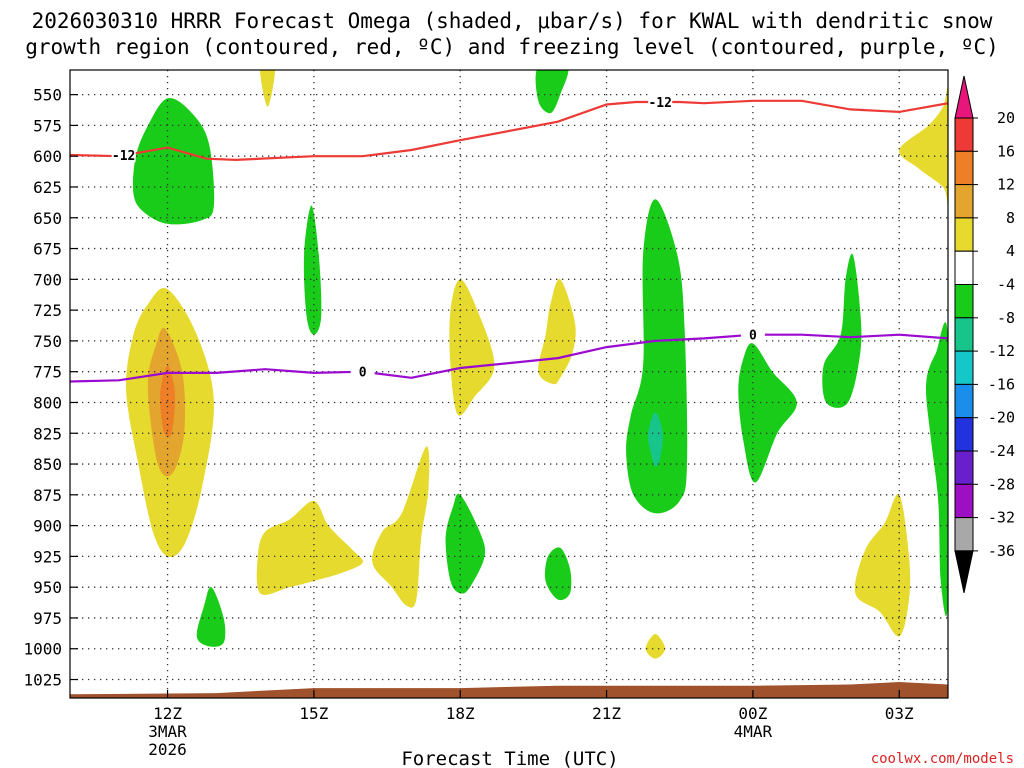  I want to click on dgz-label-2-bg, so click(660, 102).